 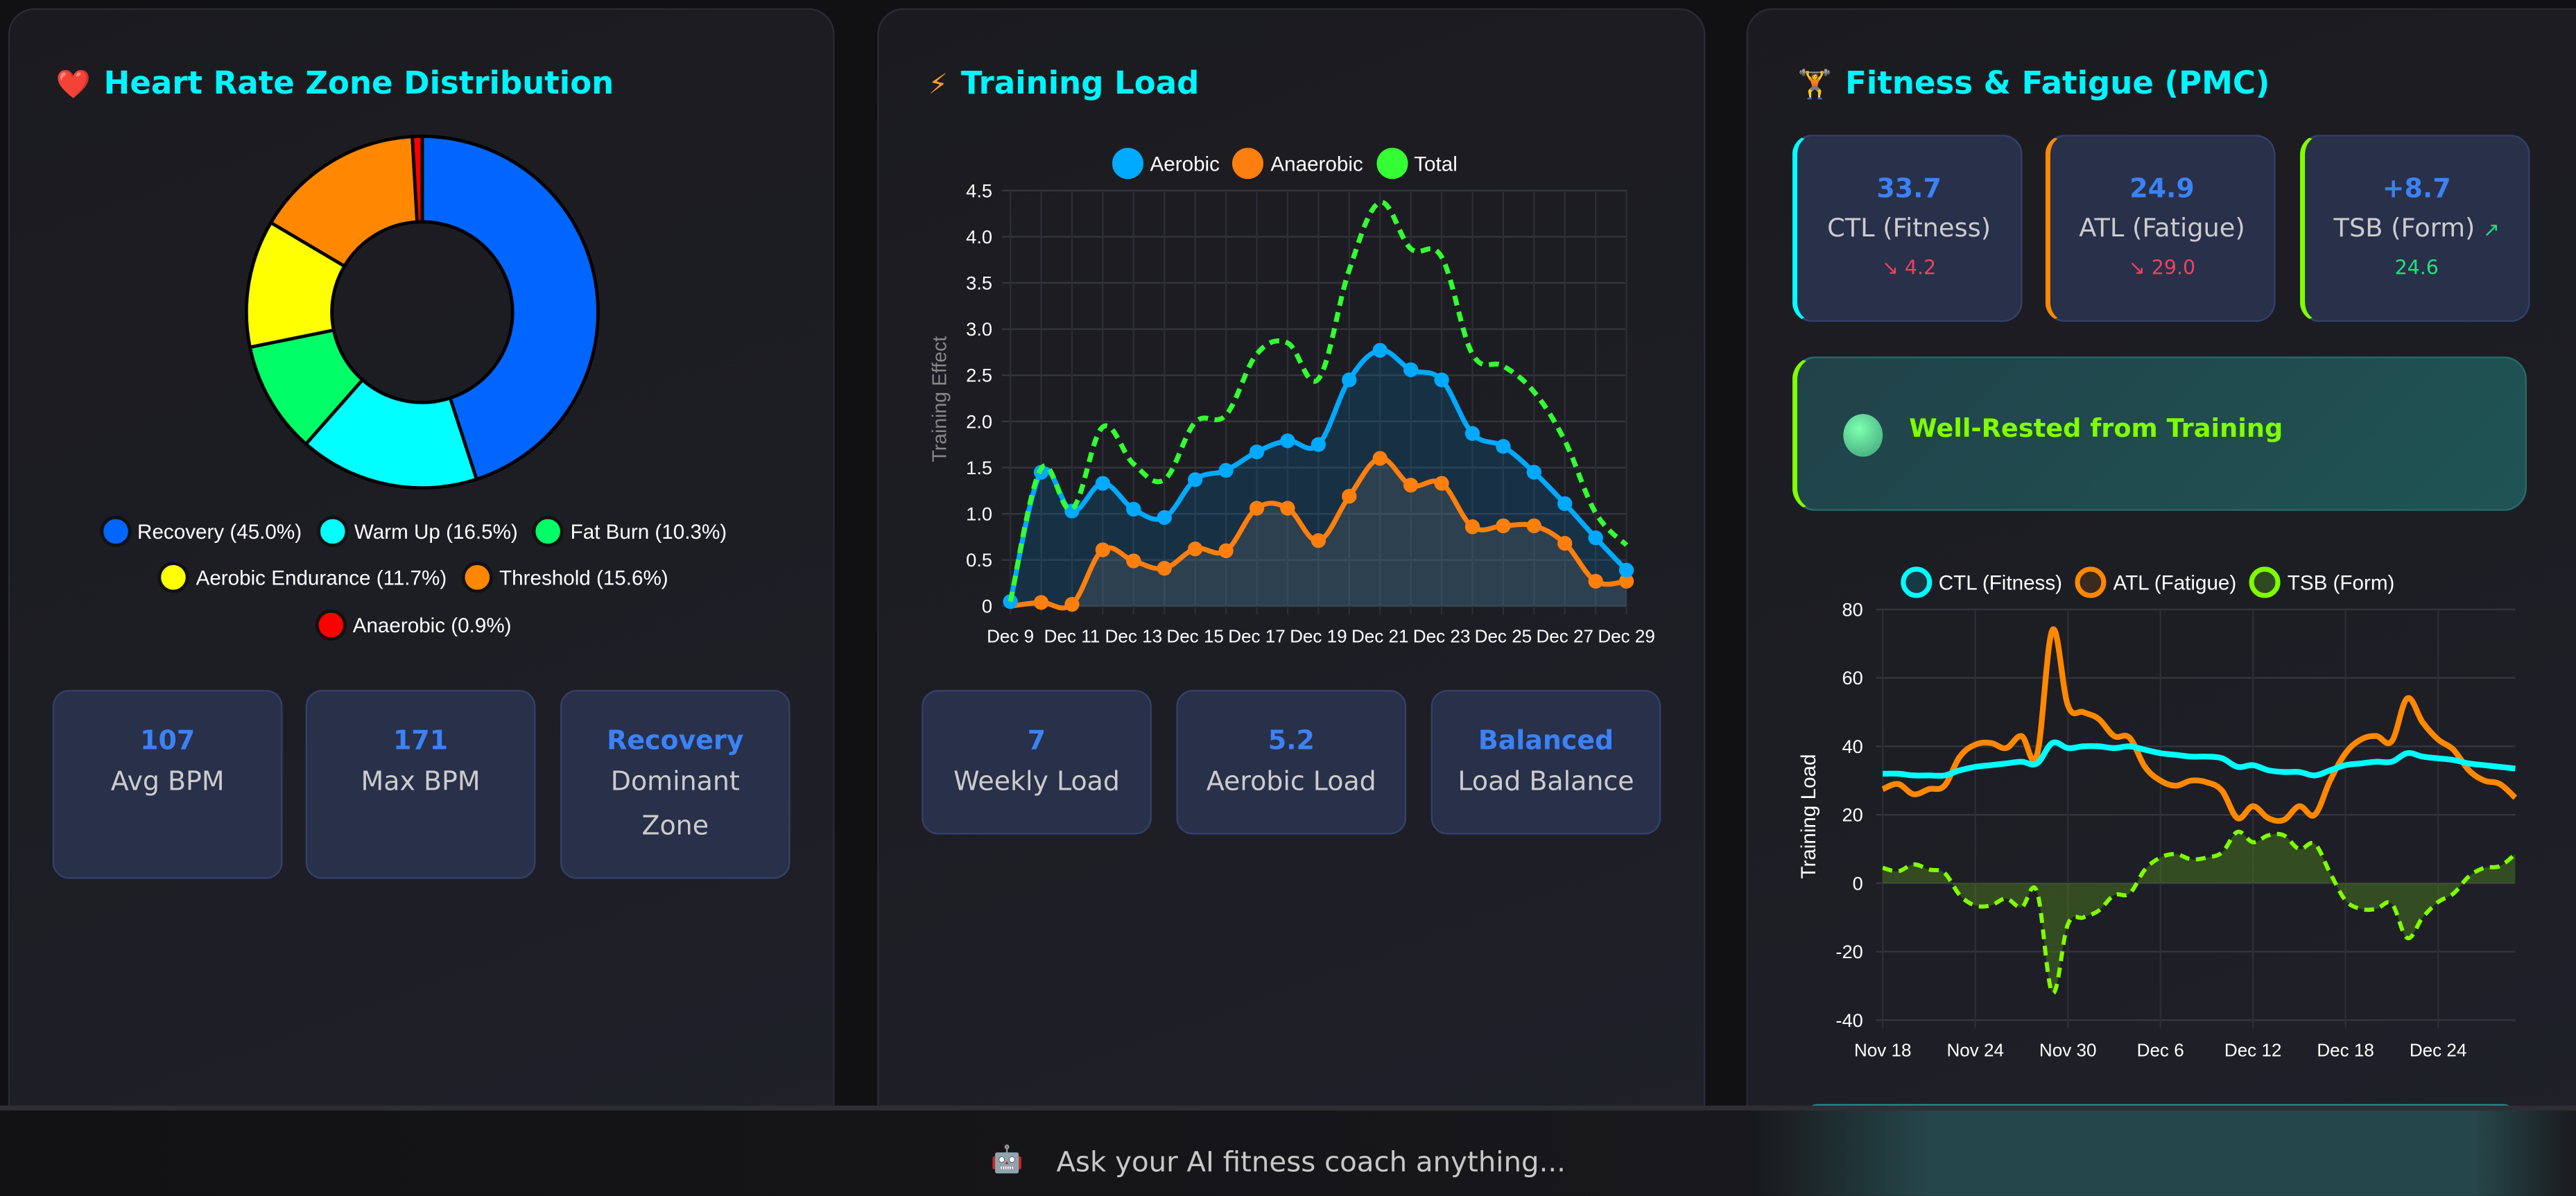 What do you see at coordinates (2000, 582) in the screenshot?
I see `legend-ctl: CTL (Fitness)` at bounding box center [2000, 582].